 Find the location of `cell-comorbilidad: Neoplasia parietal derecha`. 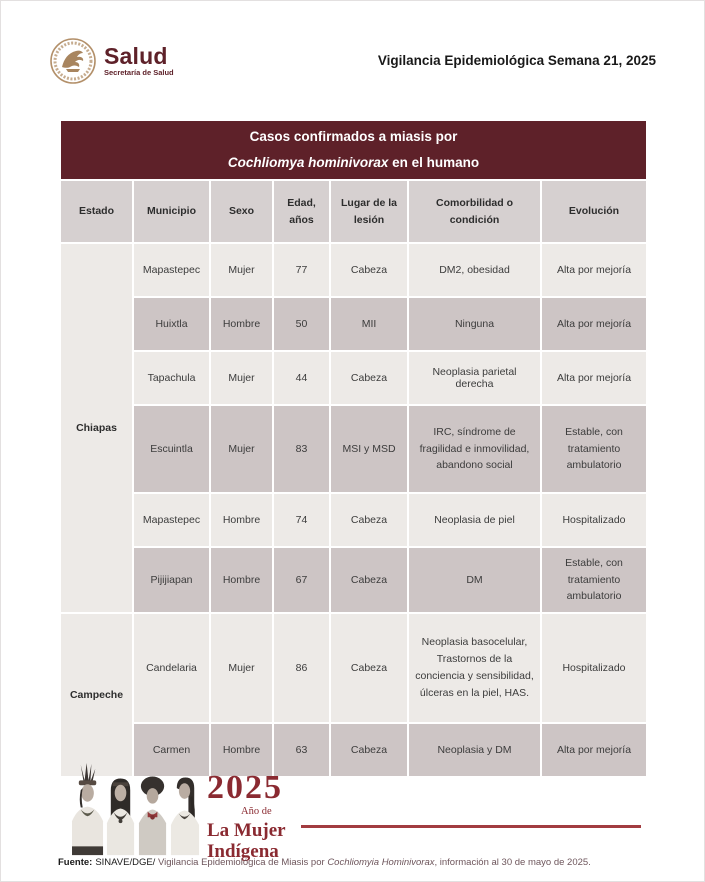

cell-comorbilidad: Neoplasia parietal derecha is located at coordinates (474, 378).